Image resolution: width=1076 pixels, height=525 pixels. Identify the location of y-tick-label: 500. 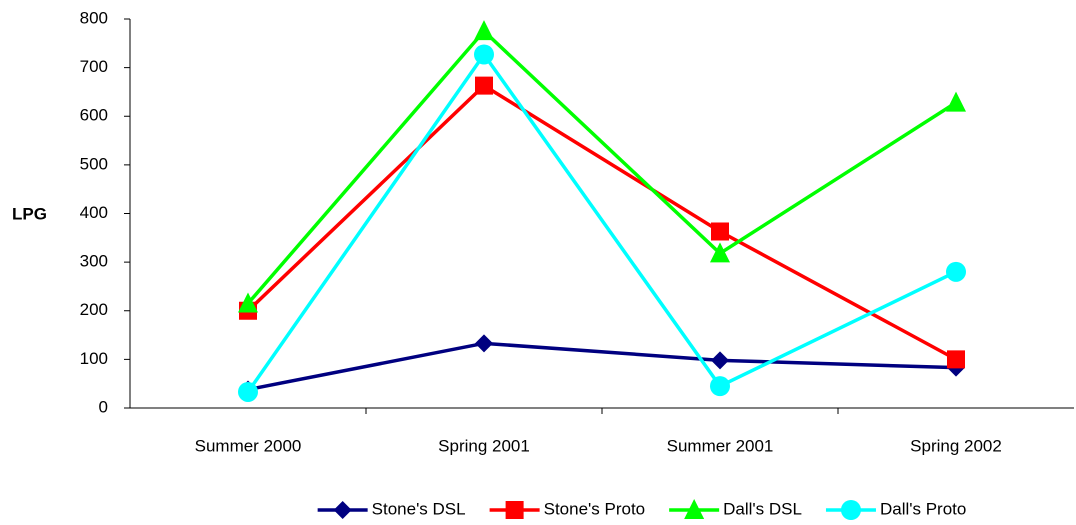
(94, 163).